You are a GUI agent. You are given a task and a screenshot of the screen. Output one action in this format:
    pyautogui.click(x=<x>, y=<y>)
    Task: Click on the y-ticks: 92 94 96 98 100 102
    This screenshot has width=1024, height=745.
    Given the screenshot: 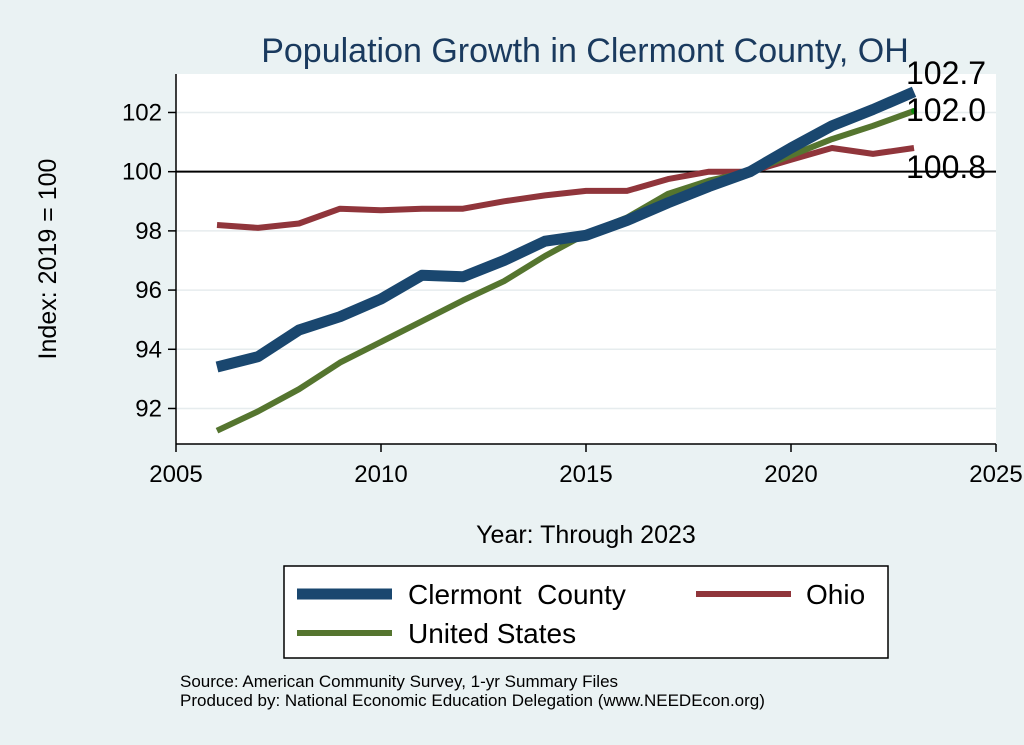 What is the action you would take?
    pyautogui.click(x=149, y=260)
    